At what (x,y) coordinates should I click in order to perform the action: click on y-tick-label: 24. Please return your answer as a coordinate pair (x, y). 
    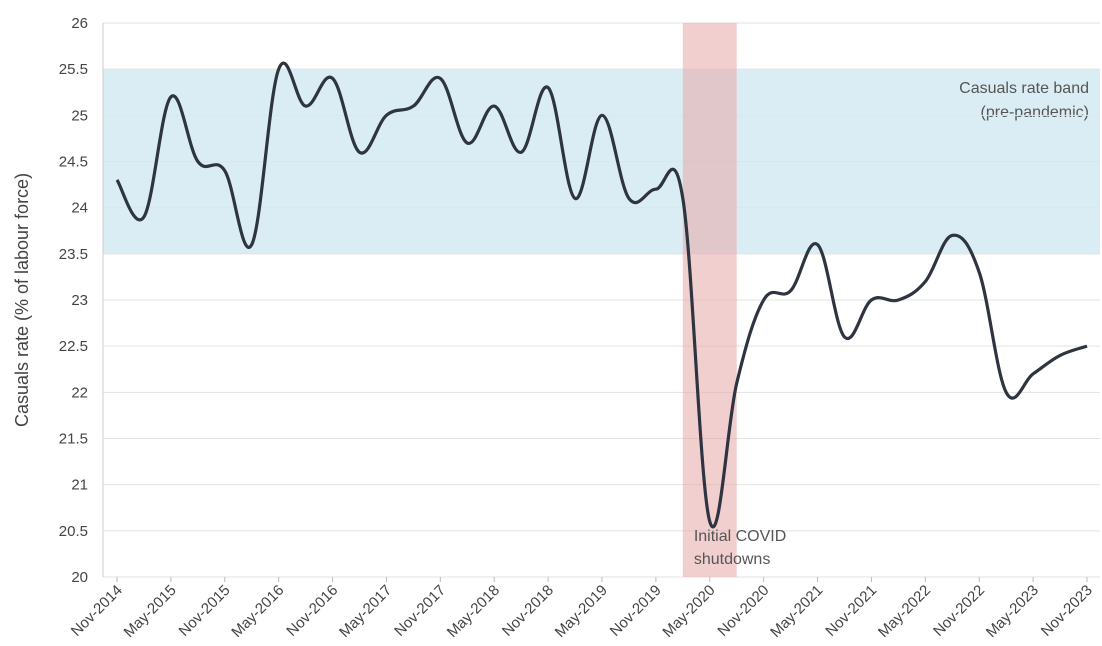
    Looking at the image, I should click on (79, 208).